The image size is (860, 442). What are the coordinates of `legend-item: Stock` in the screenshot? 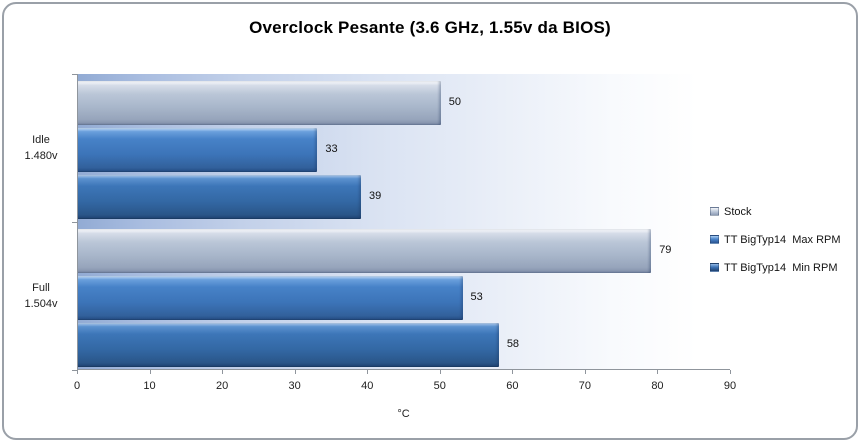 It's located at (775, 211).